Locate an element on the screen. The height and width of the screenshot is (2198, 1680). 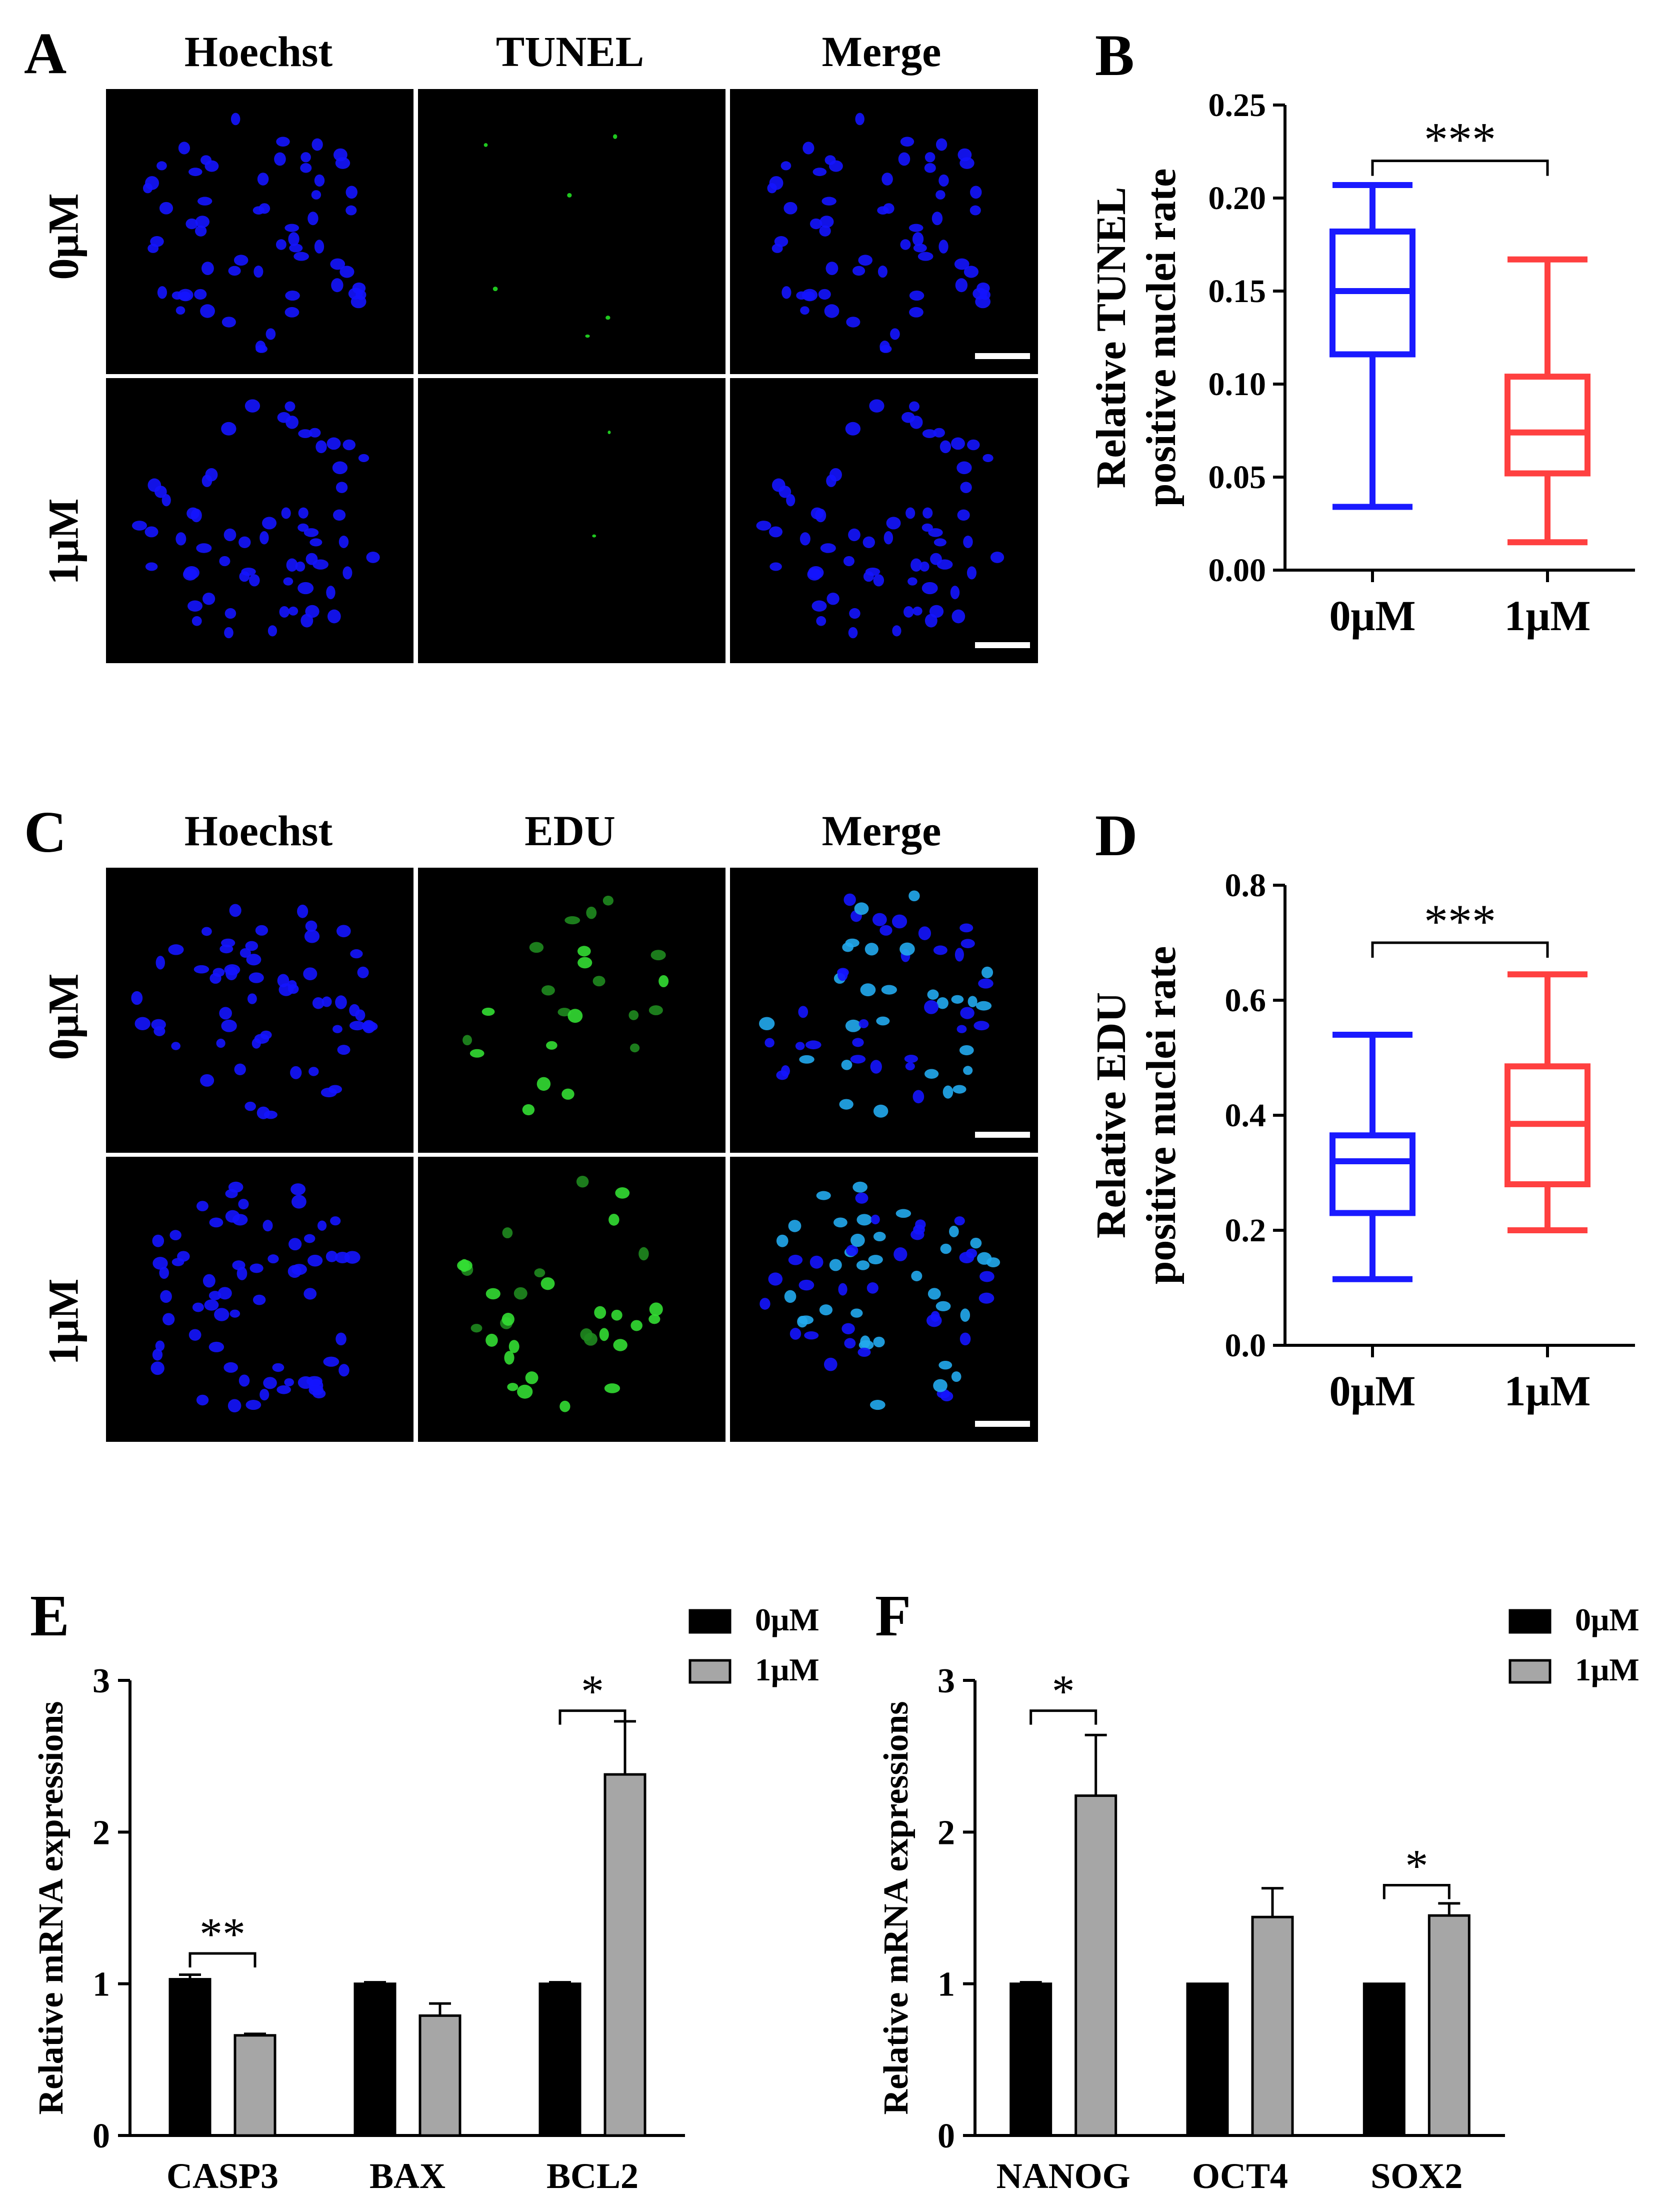
micrograph-merge-0um-a is located at coordinates (884, 231).